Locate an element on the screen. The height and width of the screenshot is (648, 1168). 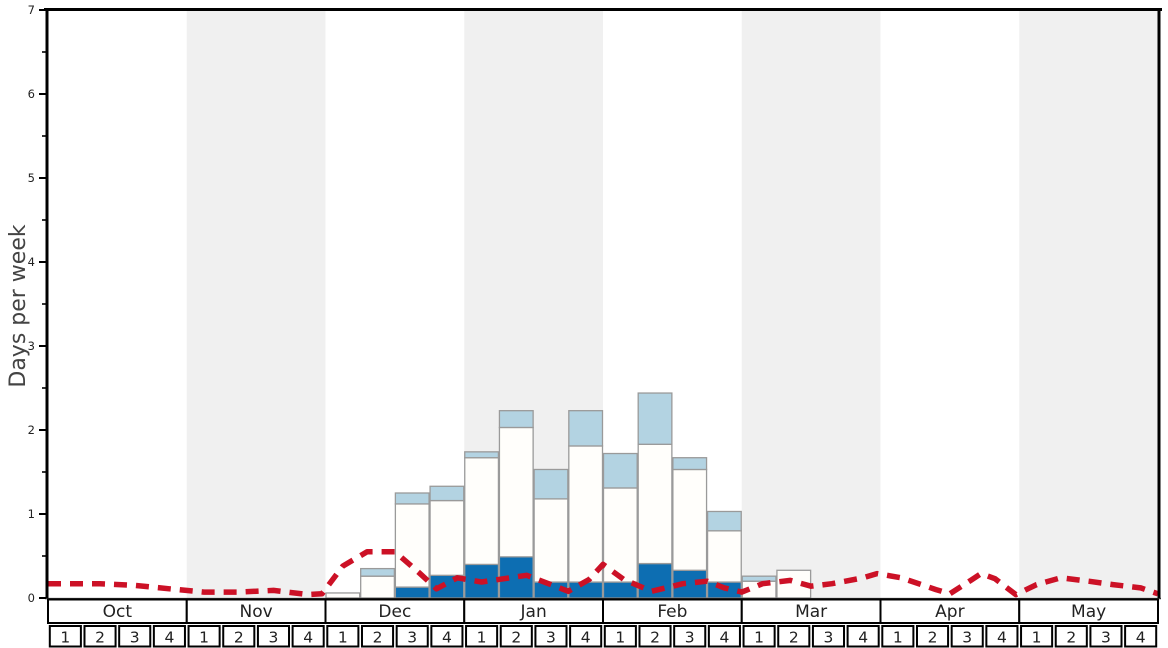
y-tick-label-1: 1 is located at coordinates (31, 514).